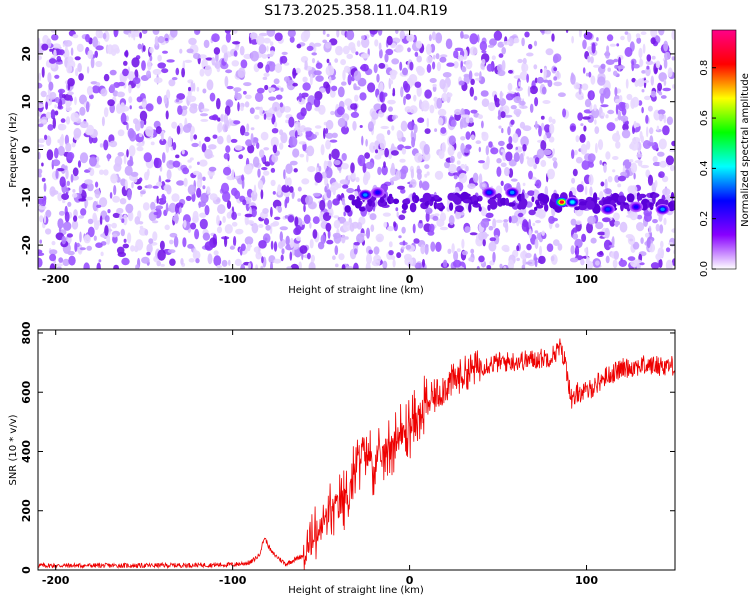  I want to click on y-tick-label: 0, so click(26, 149).